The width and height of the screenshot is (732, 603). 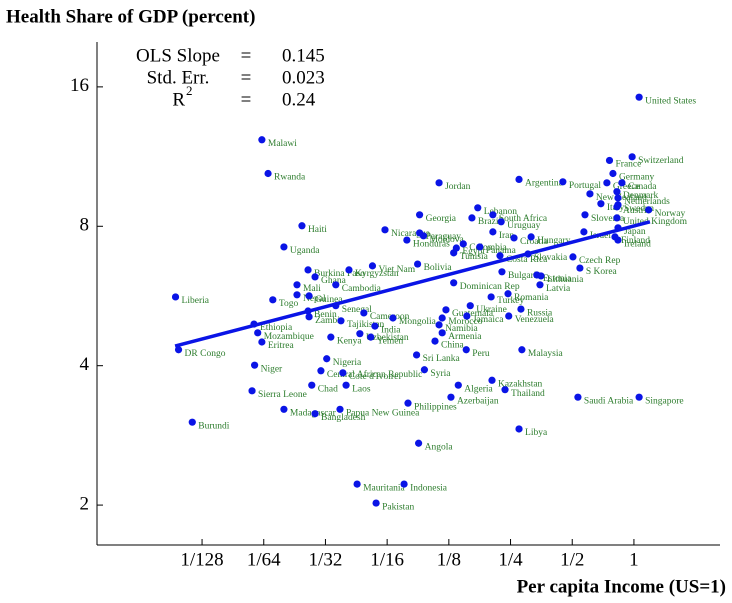 What do you see at coordinates (366, 325) in the screenshot?
I see `point-label: Tajikistan` at bounding box center [366, 325].